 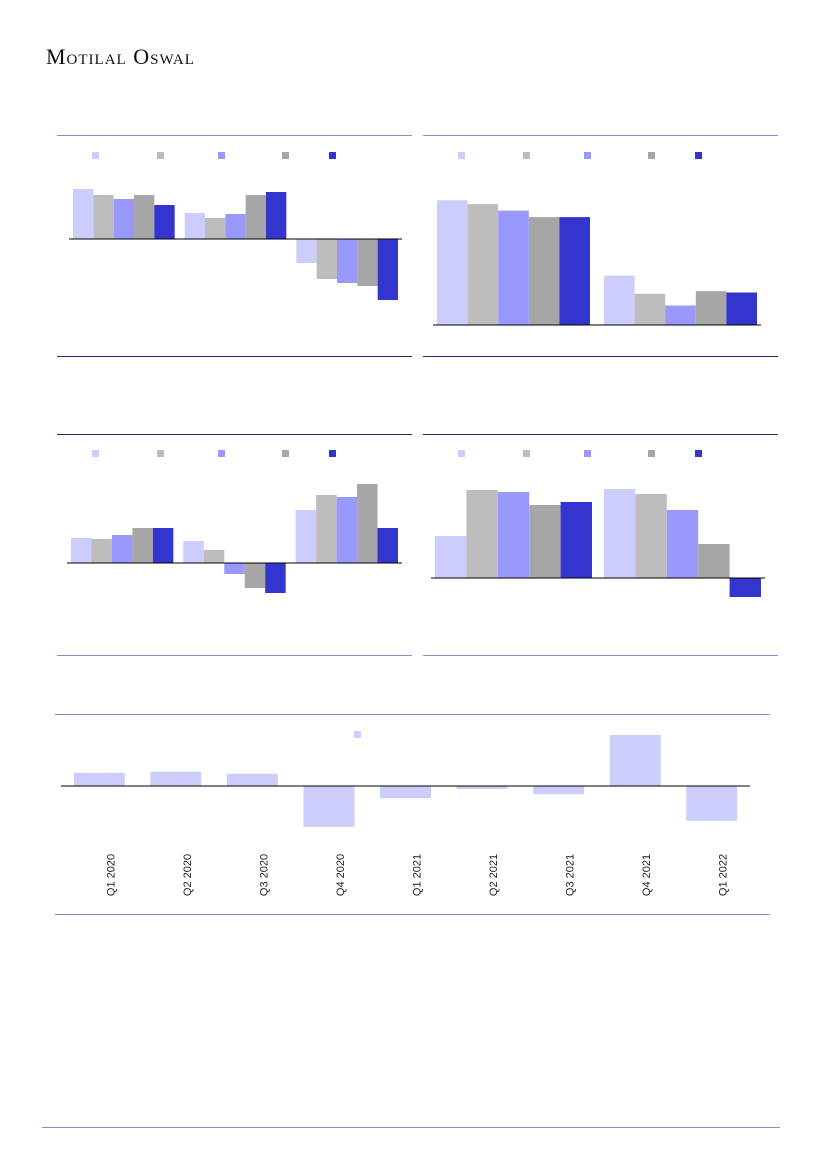 What do you see at coordinates (600, 655) in the screenshot?
I see `rule-mid3-right` at bounding box center [600, 655].